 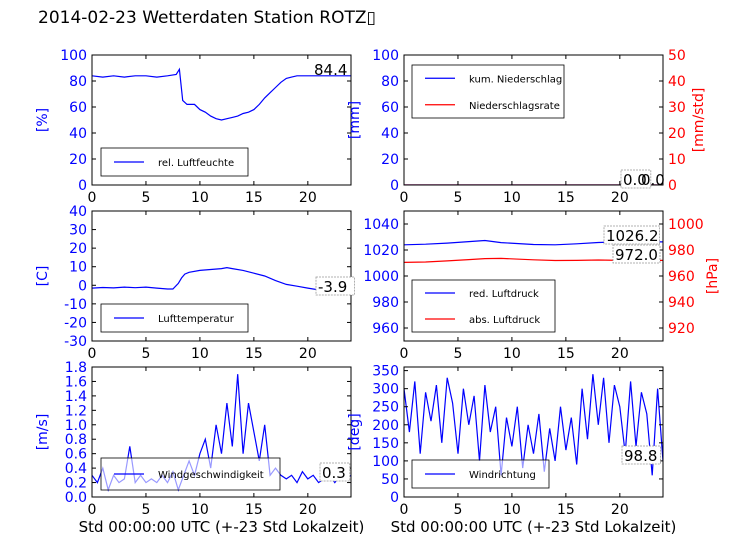 What do you see at coordinates (196, 163) in the screenshot?
I see `legend-label: rel. Luftfeuchte` at bounding box center [196, 163].